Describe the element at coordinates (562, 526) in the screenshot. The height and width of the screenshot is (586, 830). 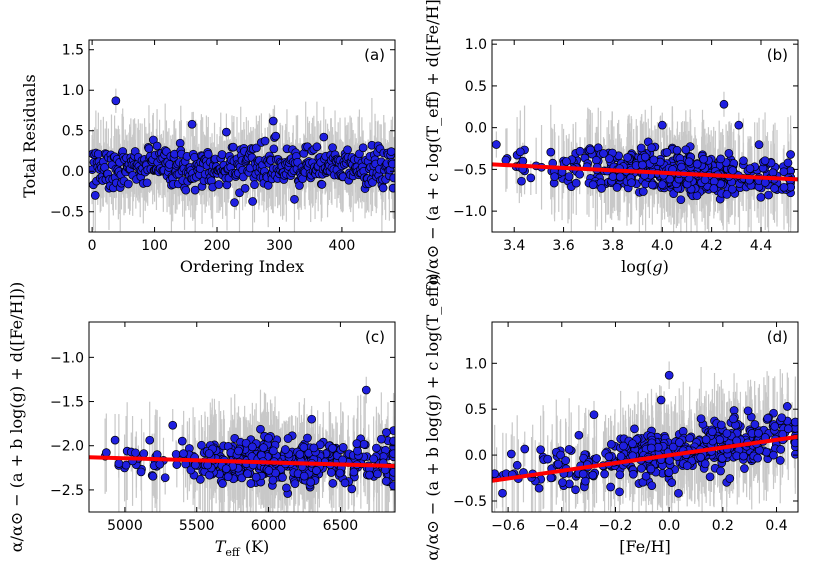
I see `x-tick-label: −0.4` at that location.